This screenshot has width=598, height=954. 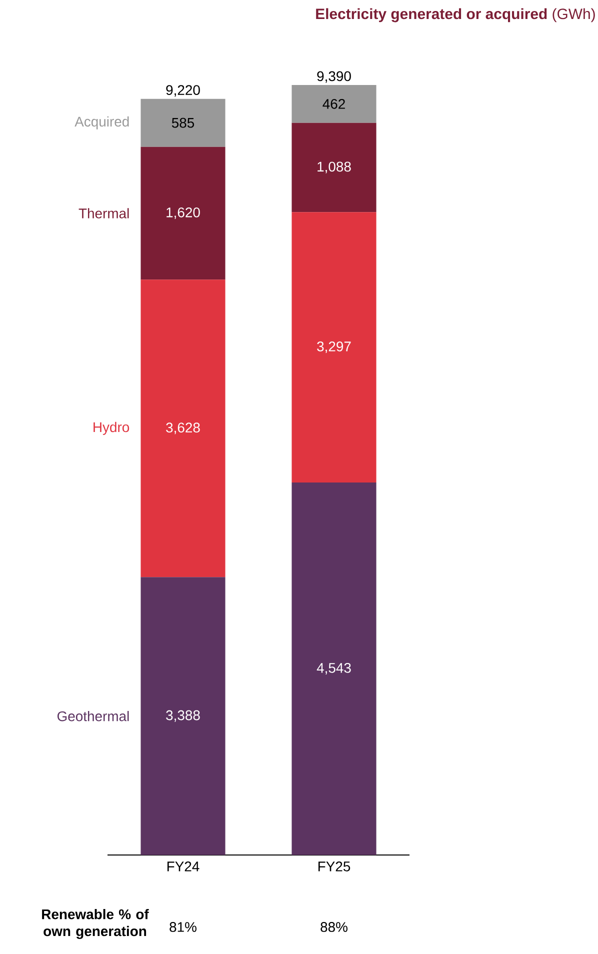 I want to click on data-label: 1,088, so click(x=334, y=168).